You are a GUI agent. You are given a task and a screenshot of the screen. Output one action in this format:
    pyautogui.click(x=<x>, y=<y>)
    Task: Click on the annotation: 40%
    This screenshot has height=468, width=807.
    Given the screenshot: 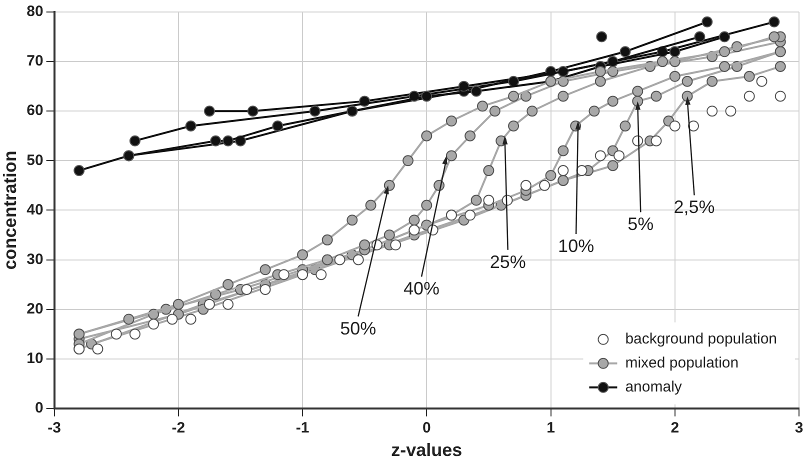 What is the action you would take?
    pyautogui.click(x=421, y=288)
    